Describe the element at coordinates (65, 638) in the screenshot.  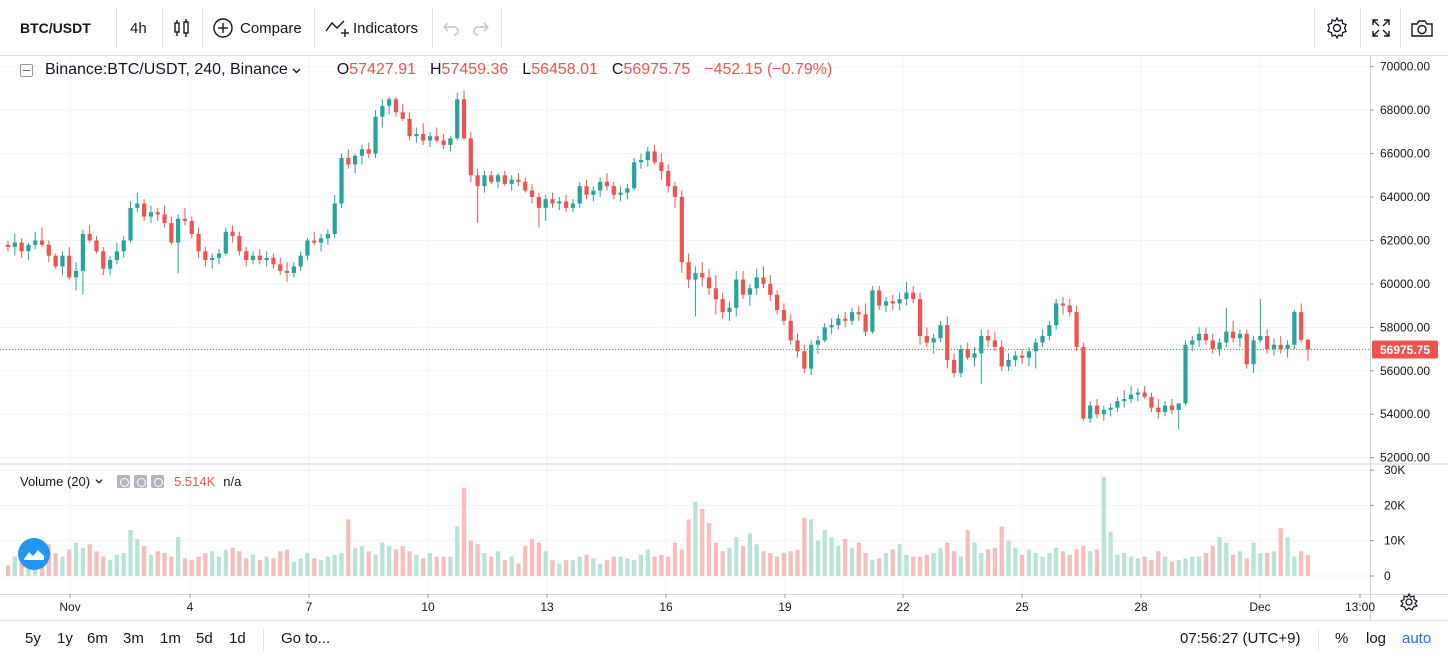
I see `range-1y-button: 1y` at that location.